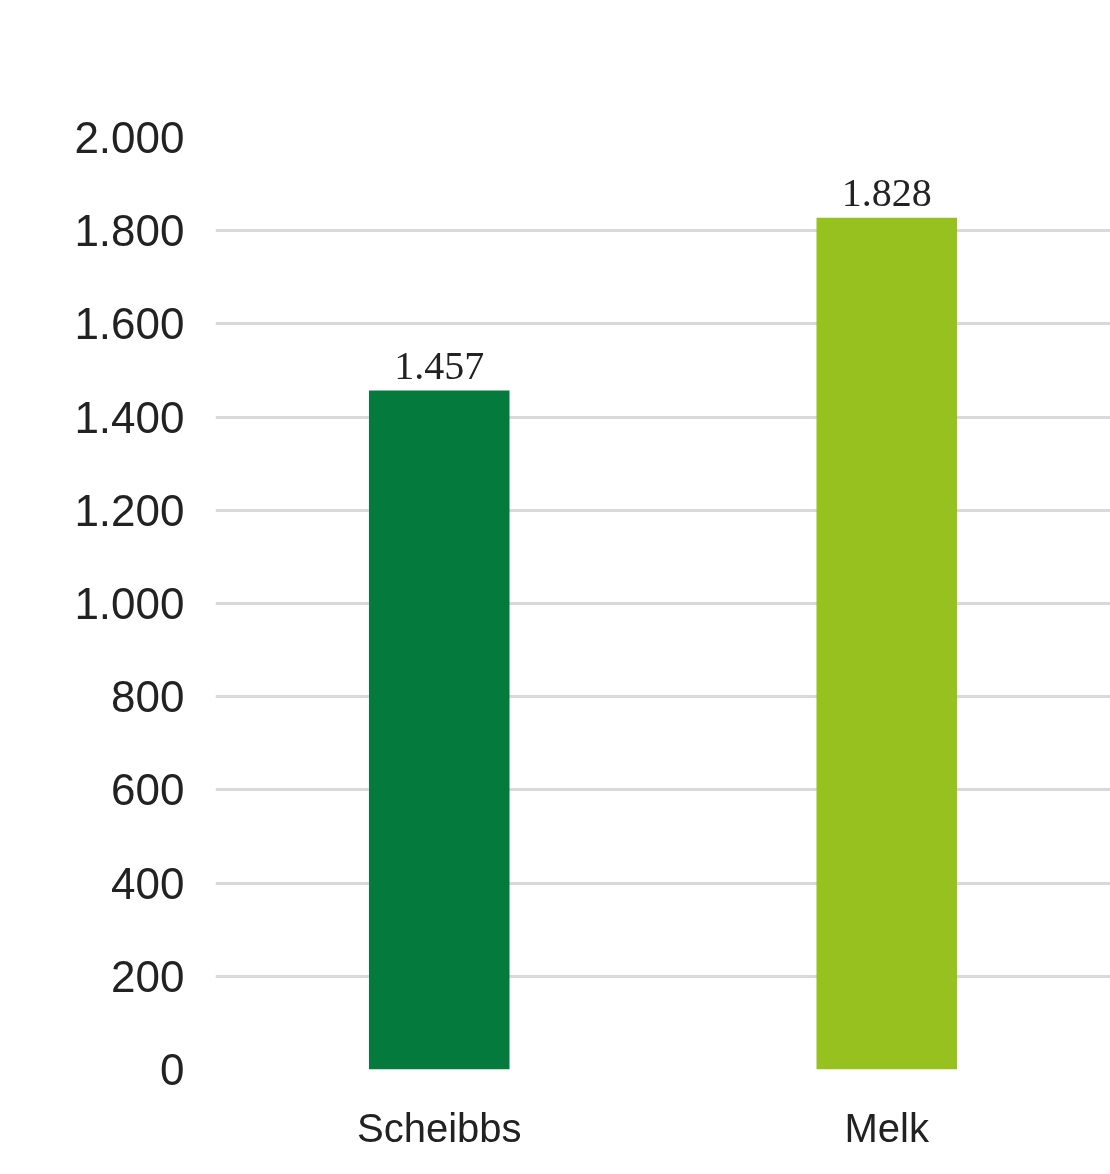  What do you see at coordinates (148, 883) in the screenshot?
I see `y-tick-label: 400` at bounding box center [148, 883].